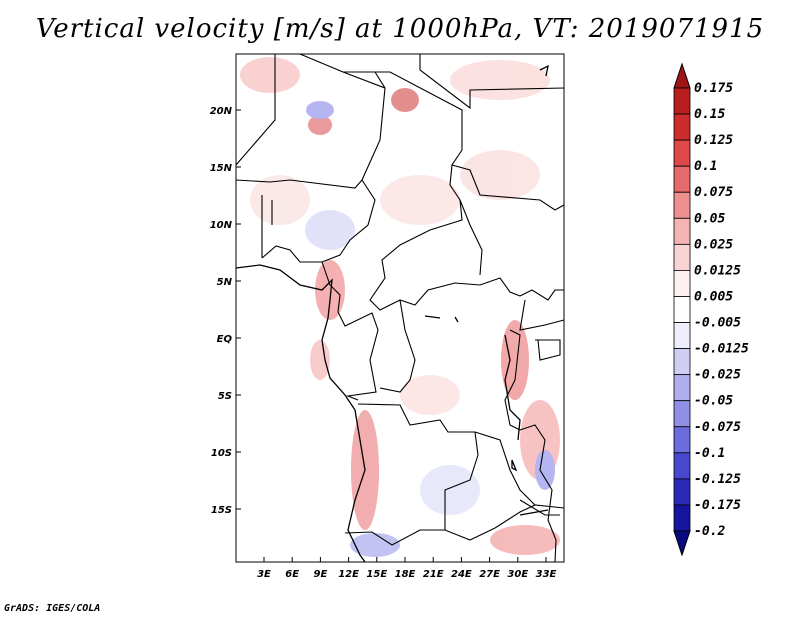 Image resolution: width=800 pixels, height=618 pixels. What do you see at coordinates (713, 140) in the screenshot?
I see `colorbar-label: 0.125` at bounding box center [713, 140].